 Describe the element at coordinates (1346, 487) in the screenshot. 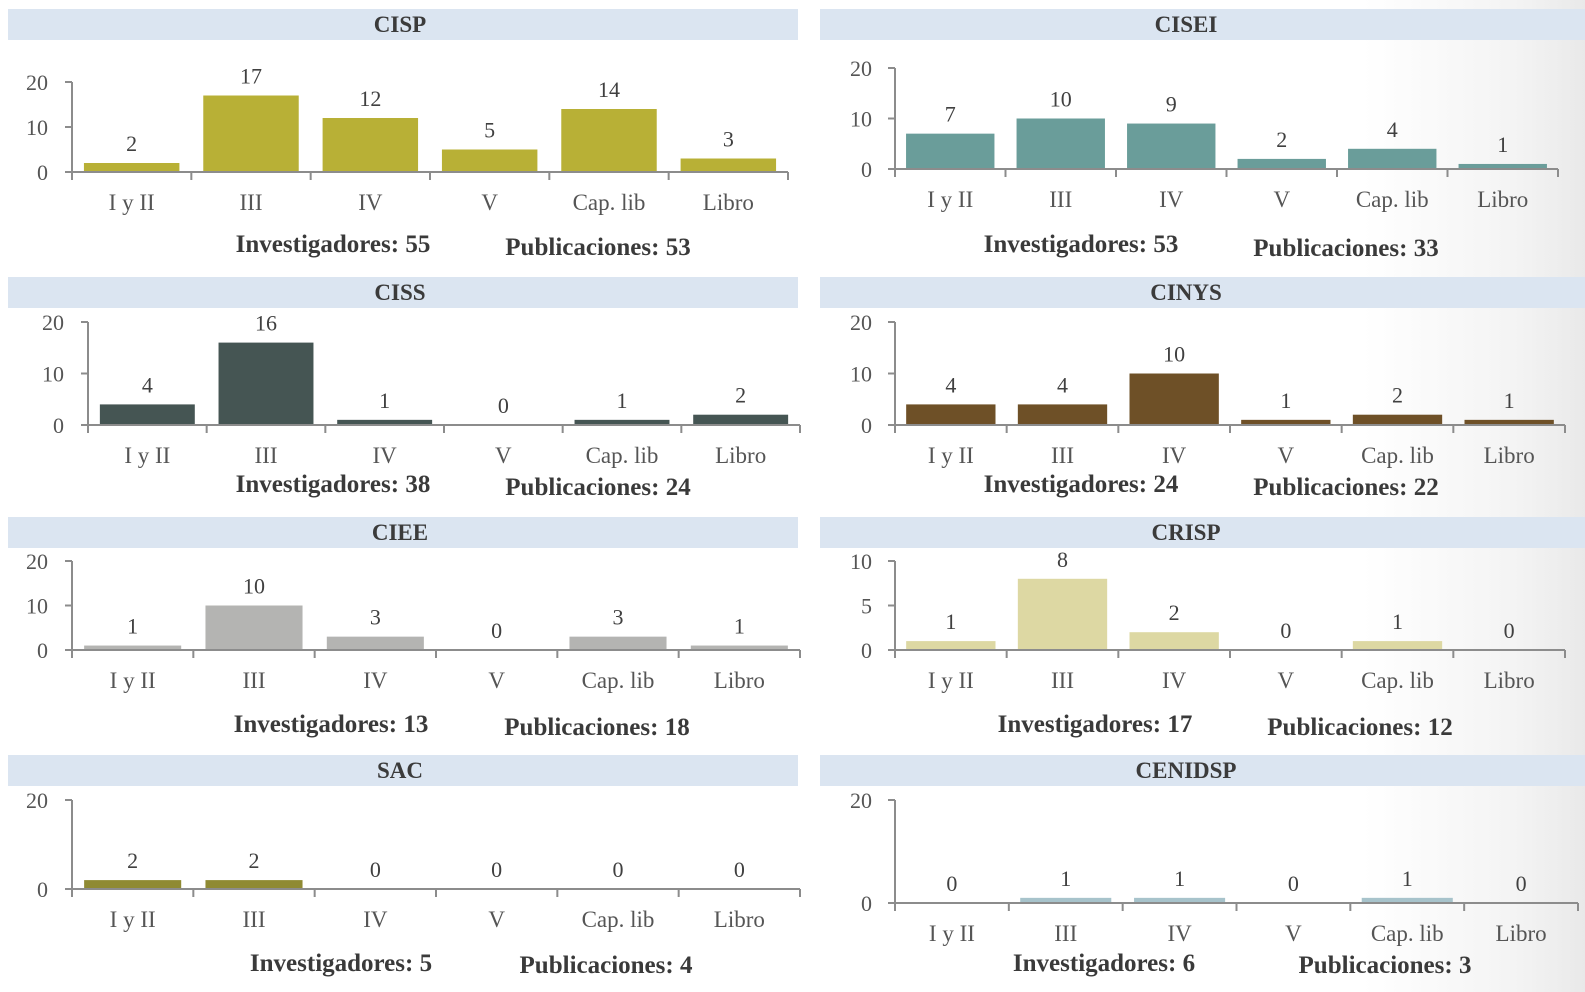

I see `stats-publicaciones: Publicaciones: 22` at that location.